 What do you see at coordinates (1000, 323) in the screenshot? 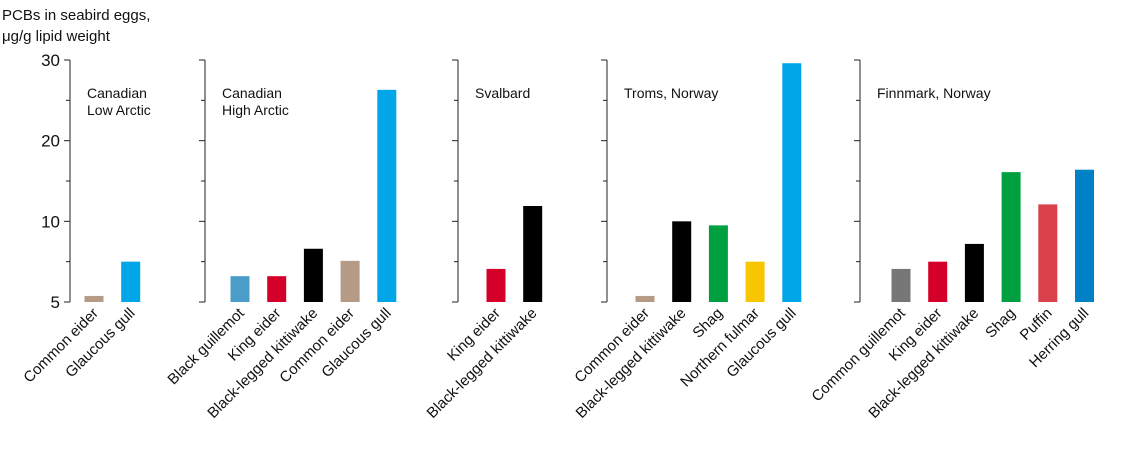
I see `x-tick-label: Shag` at bounding box center [1000, 323].